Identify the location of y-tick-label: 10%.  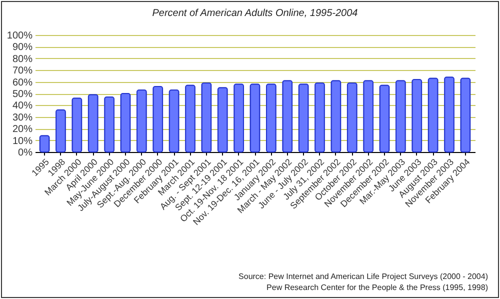
(22, 141).